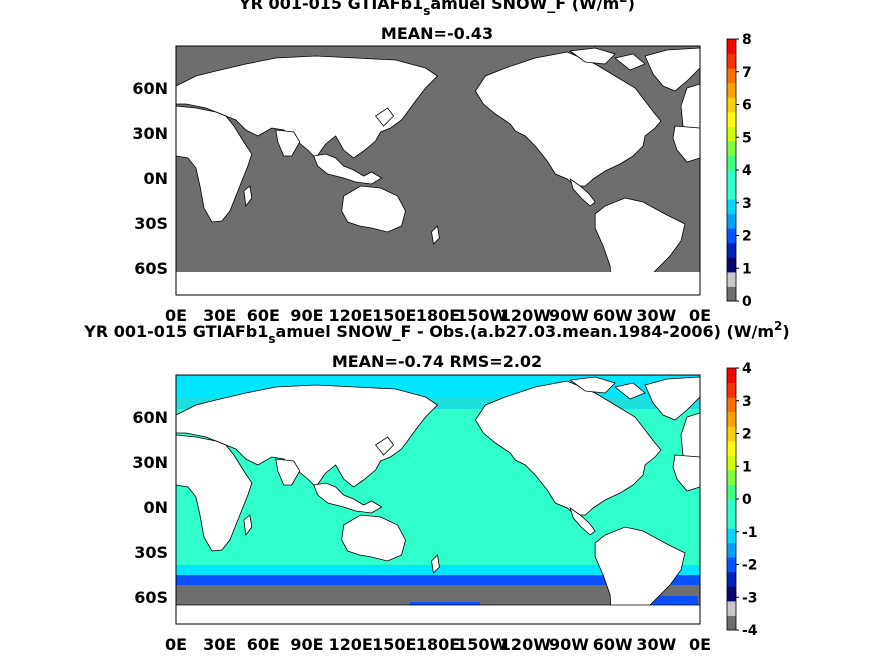 This screenshot has width=875, height=656. I want to click on top-title-sub: s, so click(426, 11).